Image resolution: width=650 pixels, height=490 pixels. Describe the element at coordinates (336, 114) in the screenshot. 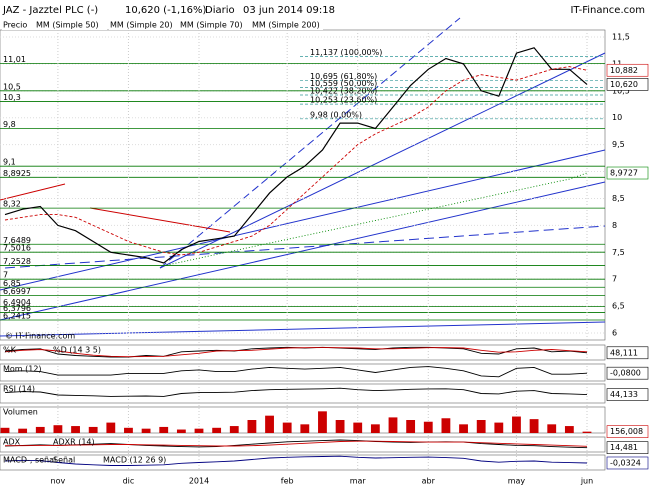

I see `fib-label: 9,98 (0,00%)` at that location.